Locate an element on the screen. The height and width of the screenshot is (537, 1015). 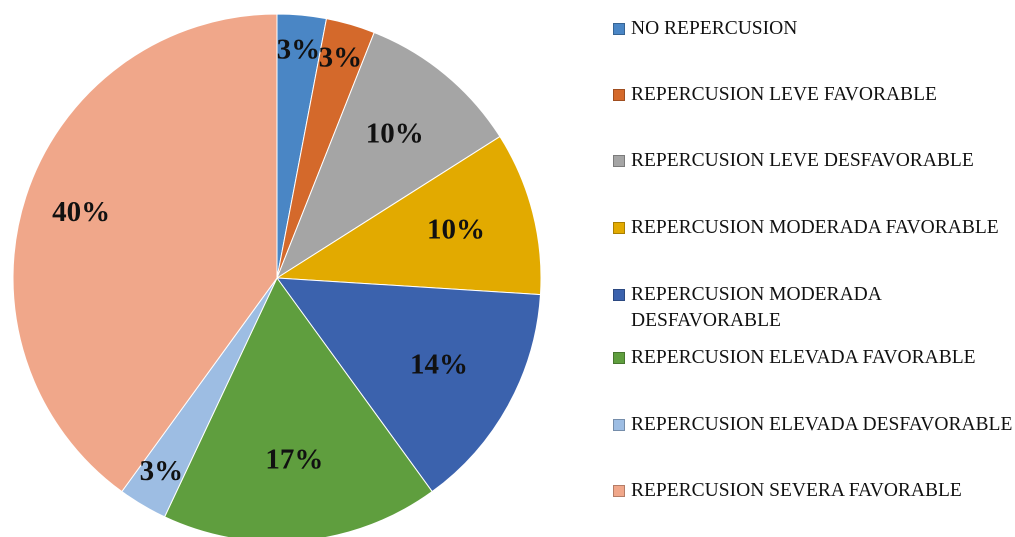
legend-label: REPERCUSION MODERADA FAVORABLE is located at coordinates (815, 227).